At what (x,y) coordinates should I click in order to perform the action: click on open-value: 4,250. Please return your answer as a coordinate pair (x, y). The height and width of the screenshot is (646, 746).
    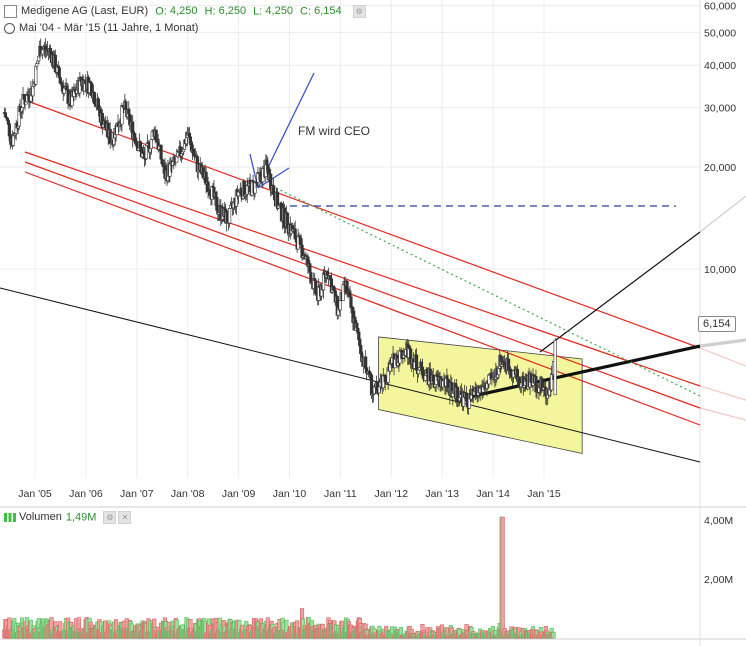
    Looking at the image, I should click on (183, 11).